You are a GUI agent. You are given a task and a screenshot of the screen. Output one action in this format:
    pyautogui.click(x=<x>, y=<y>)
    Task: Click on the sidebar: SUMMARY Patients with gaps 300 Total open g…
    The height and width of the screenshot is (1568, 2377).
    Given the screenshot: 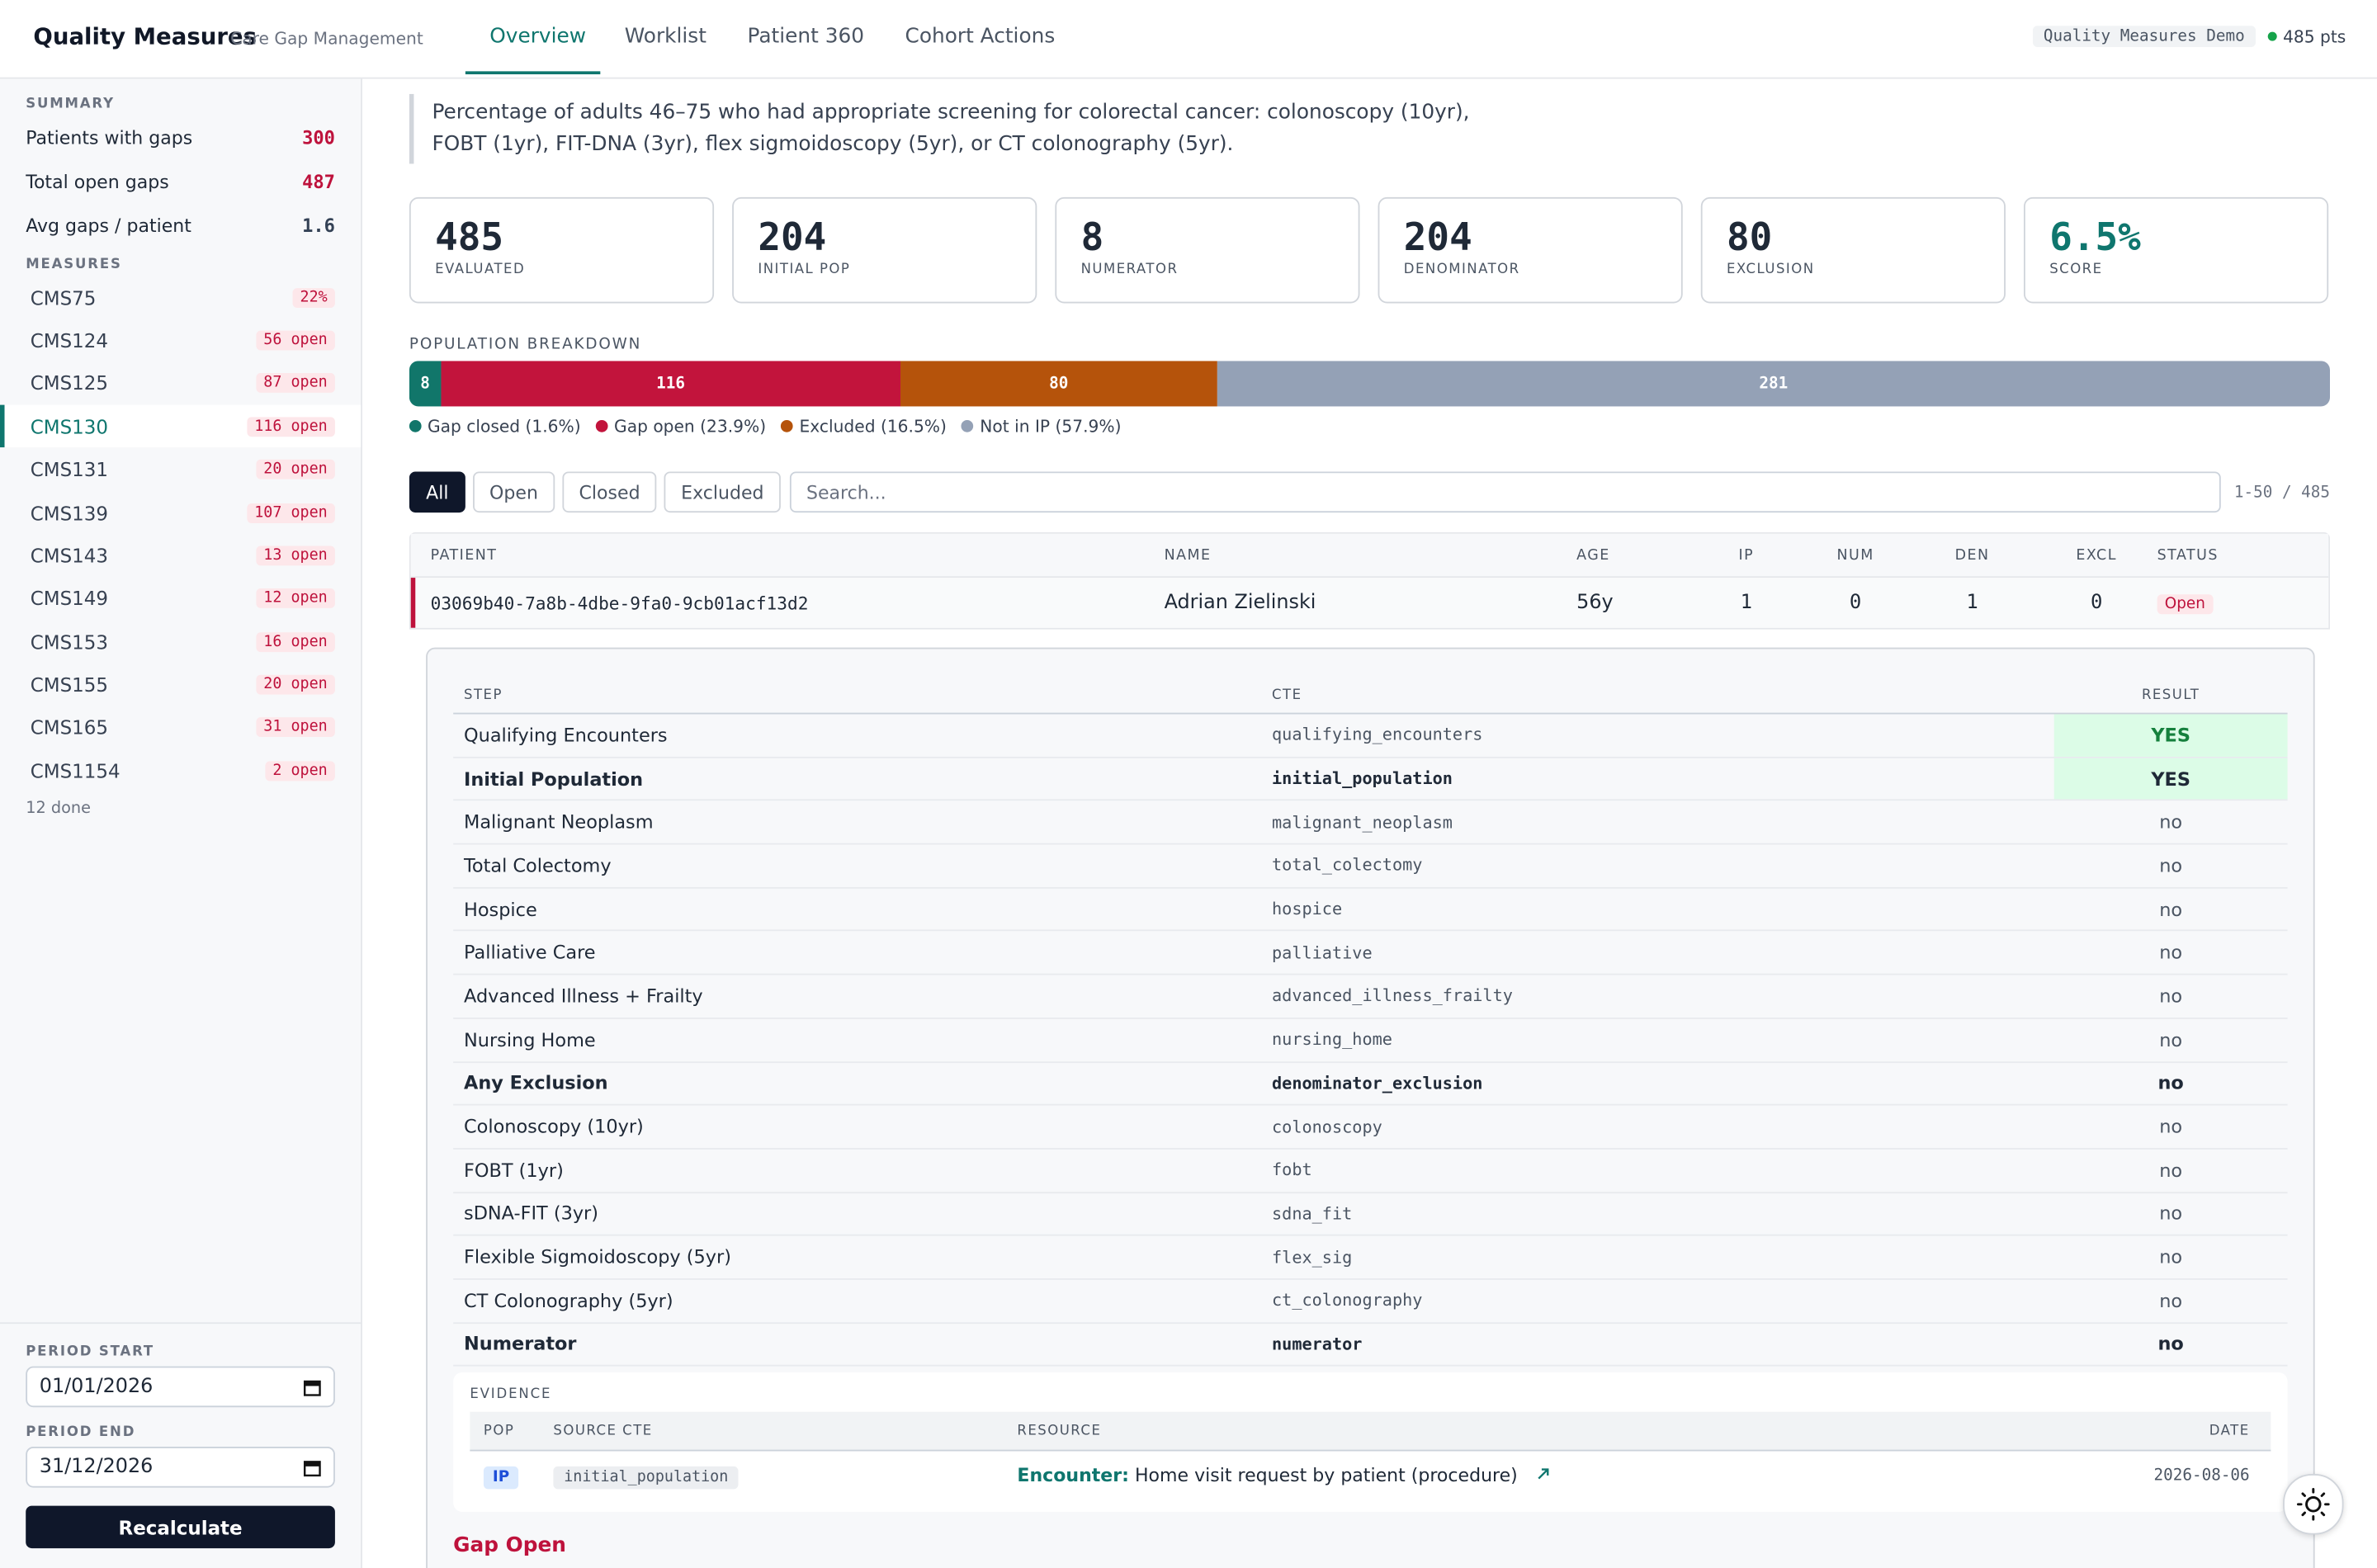 What is the action you would take?
    pyautogui.click(x=181, y=823)
    